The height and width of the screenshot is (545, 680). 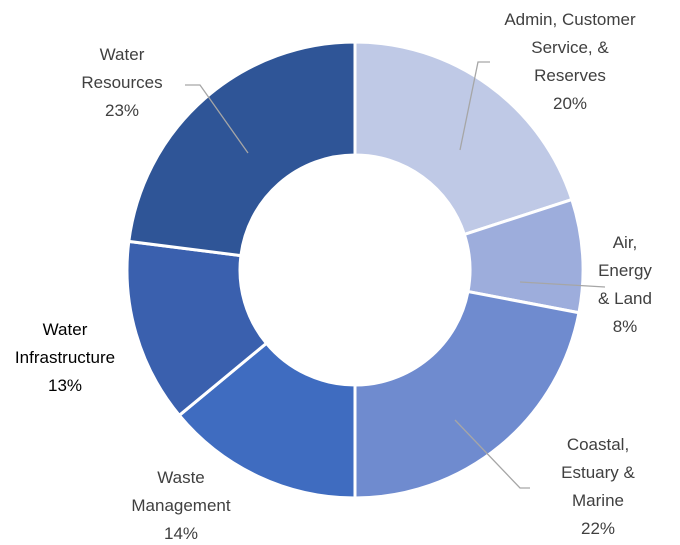 I want to click on data-label: Air, Energy & Land 8%, so click(x=625, y=285).